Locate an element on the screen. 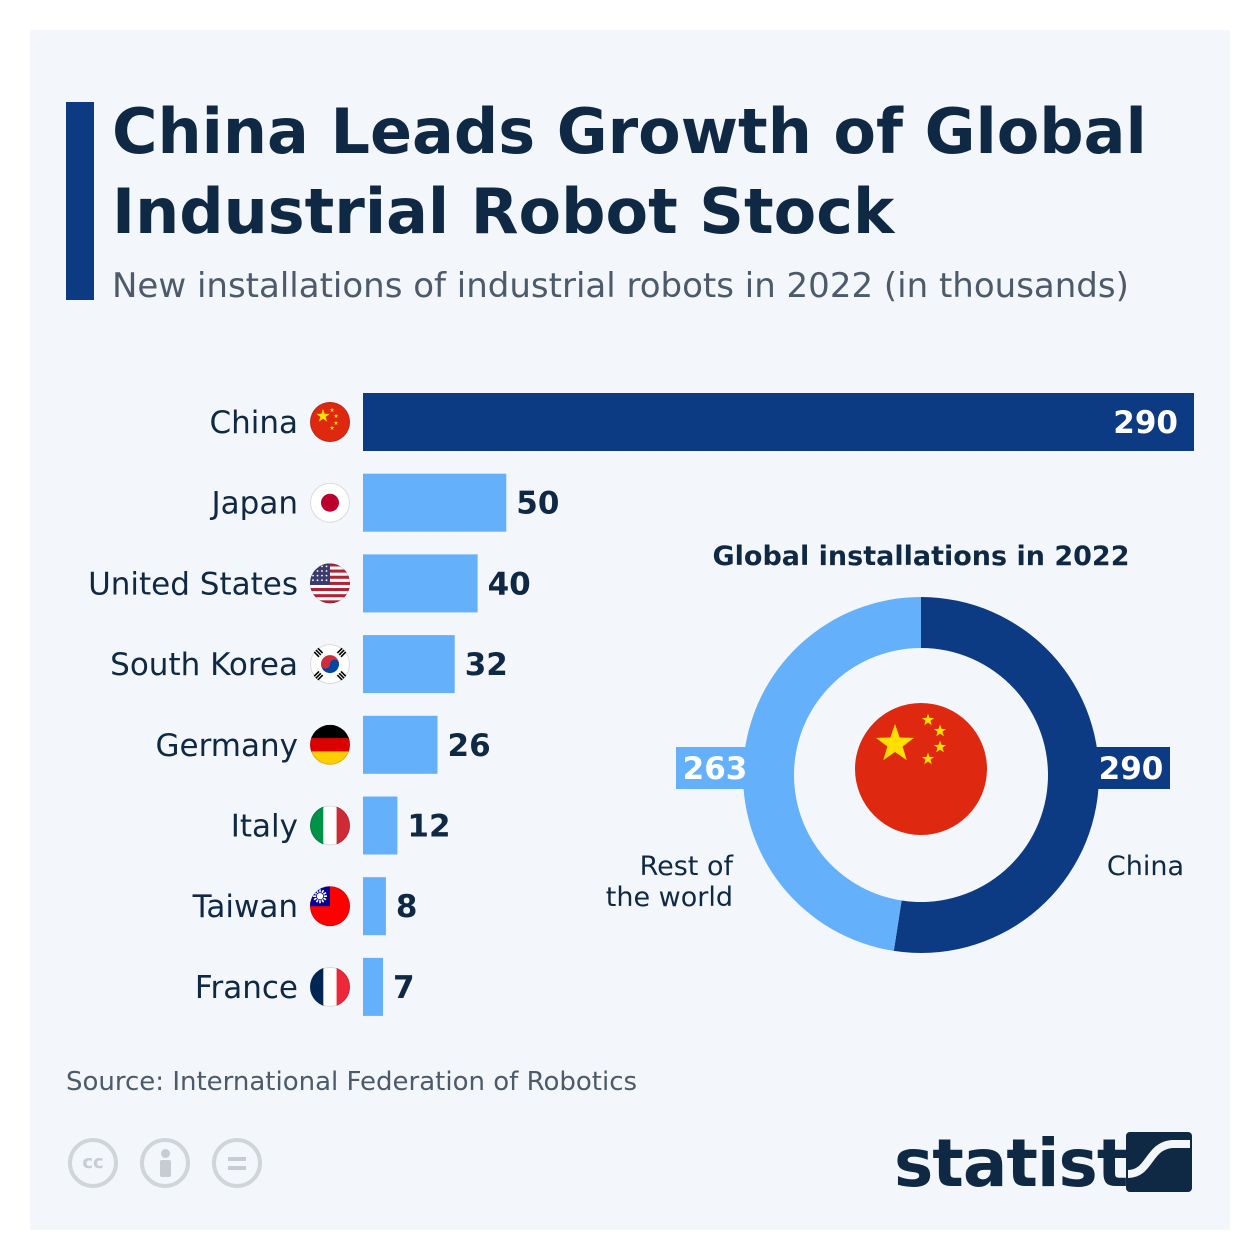 Image resolution: width=1260 pixels, height=1260 pixels. no-derivatives-icon is located at coordinates (237, 1163).